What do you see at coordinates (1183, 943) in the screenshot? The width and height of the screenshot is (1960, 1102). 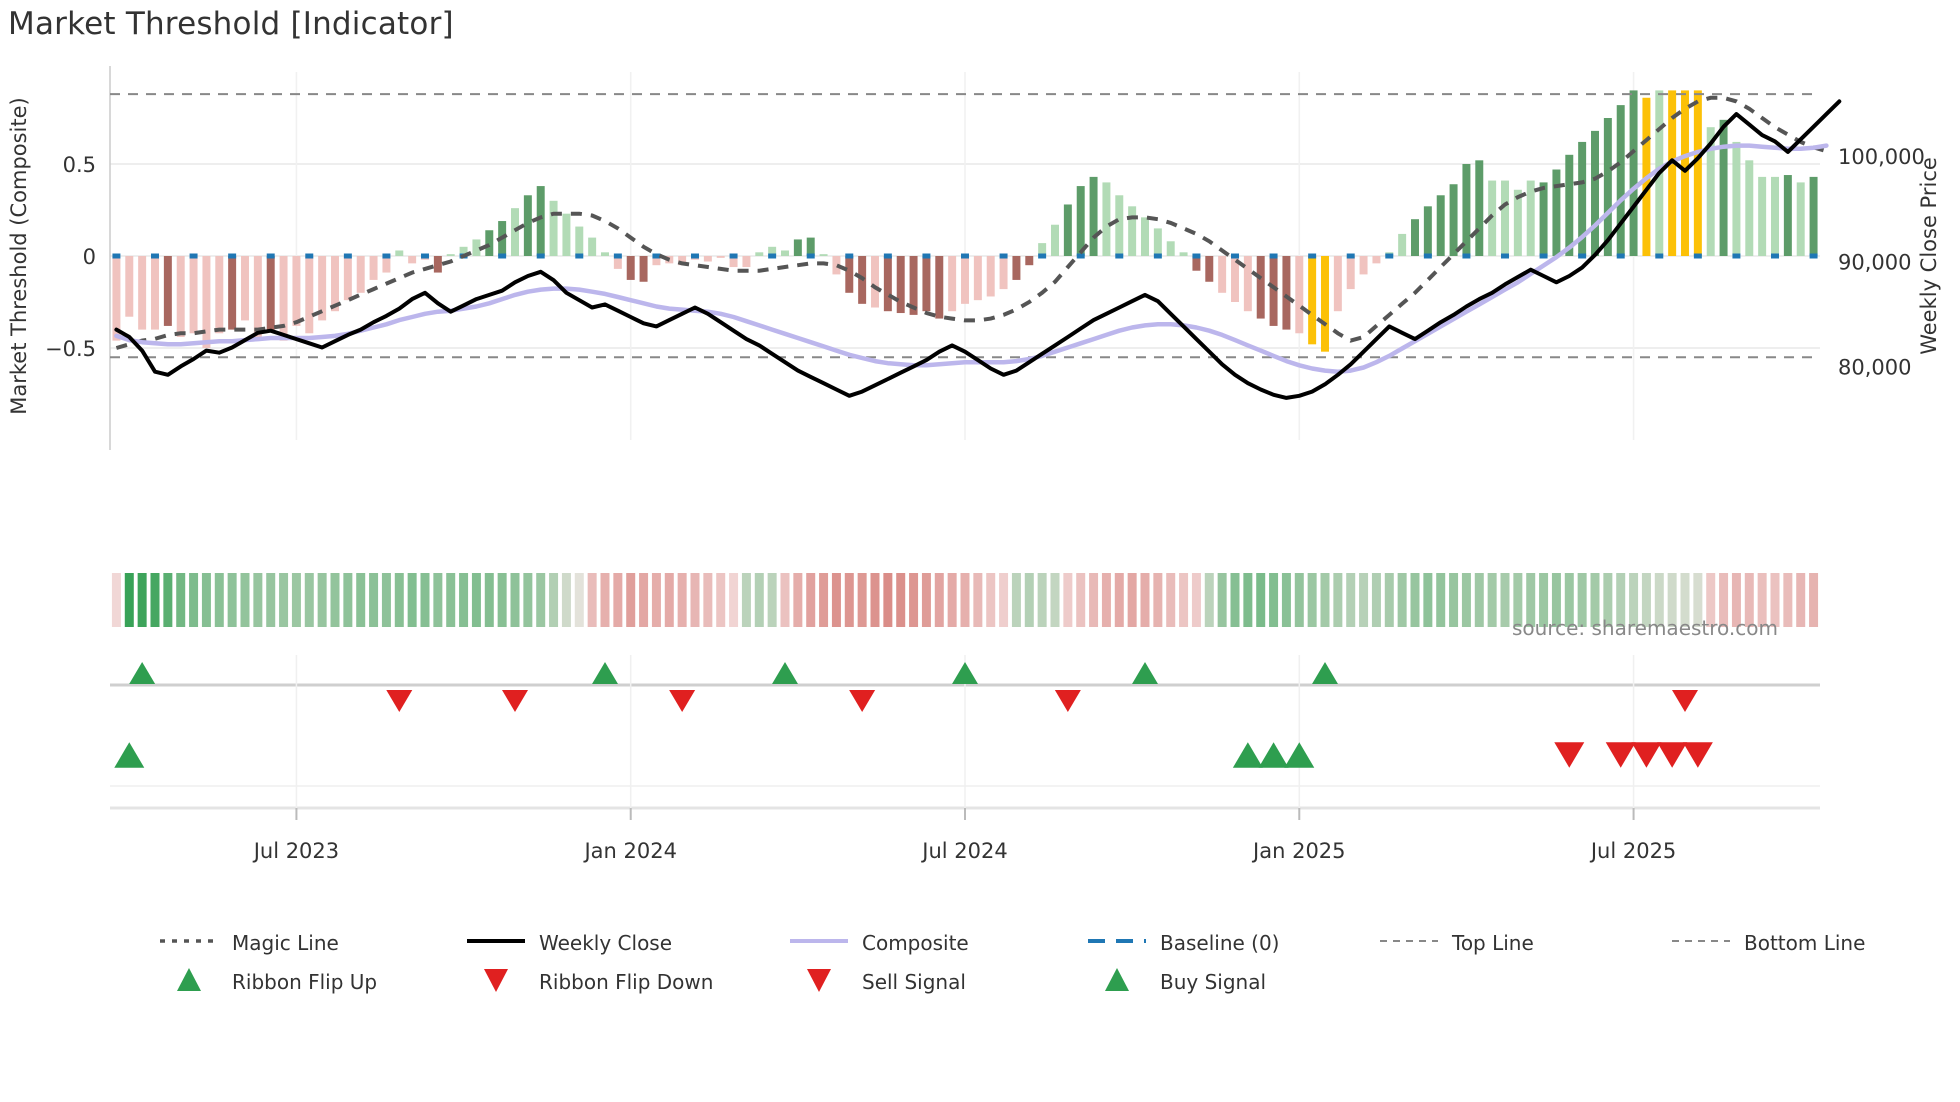 I see `legend-item: Baseline (0)` at bounding box center [1183, 943].